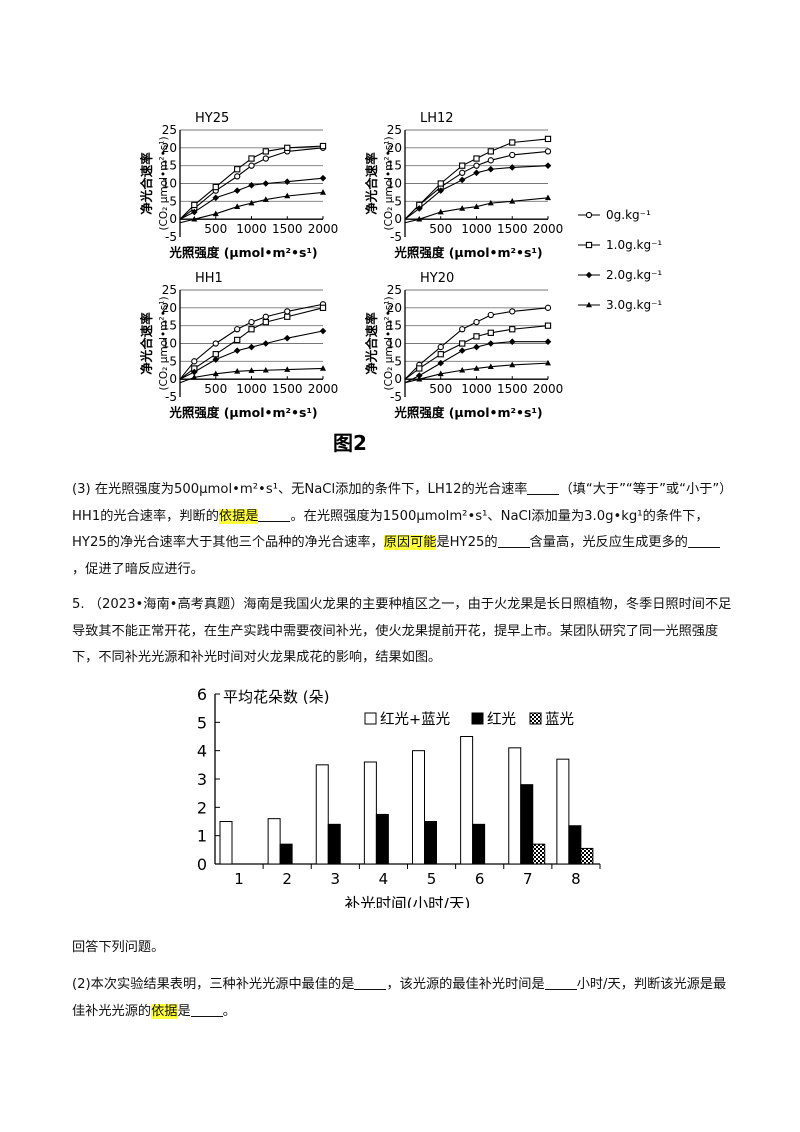 Image resolution: width=800 pixels, height=1132 pixels. What do you see at coordinates (370, 718) in the screenshot?
I see `legend-swatch` at bounding box center [370, 718].